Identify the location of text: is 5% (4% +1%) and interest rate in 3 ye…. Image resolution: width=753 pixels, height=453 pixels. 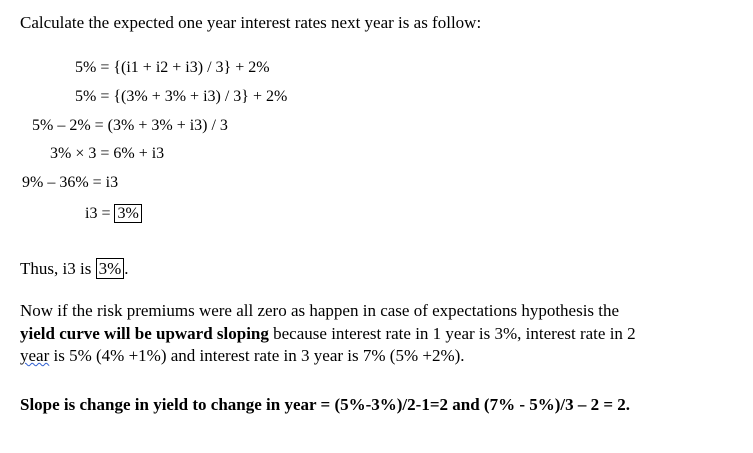
(257, 355).